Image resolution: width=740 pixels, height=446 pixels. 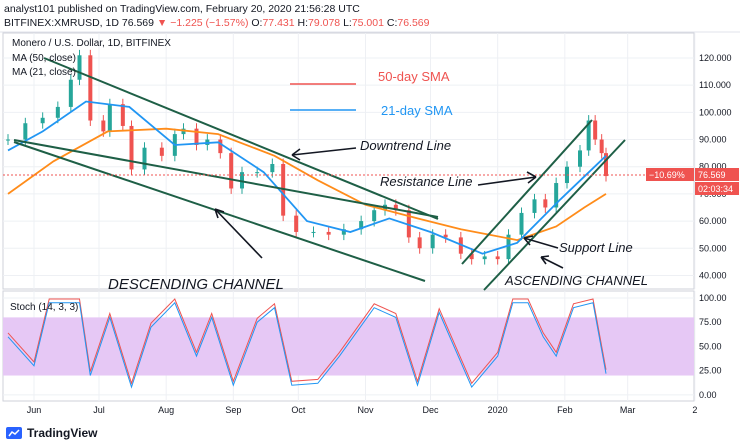 What do you see at coordinates (226, 178) in the screenshot?
I see `channel-upper-line` at bounding box center [226, 178].